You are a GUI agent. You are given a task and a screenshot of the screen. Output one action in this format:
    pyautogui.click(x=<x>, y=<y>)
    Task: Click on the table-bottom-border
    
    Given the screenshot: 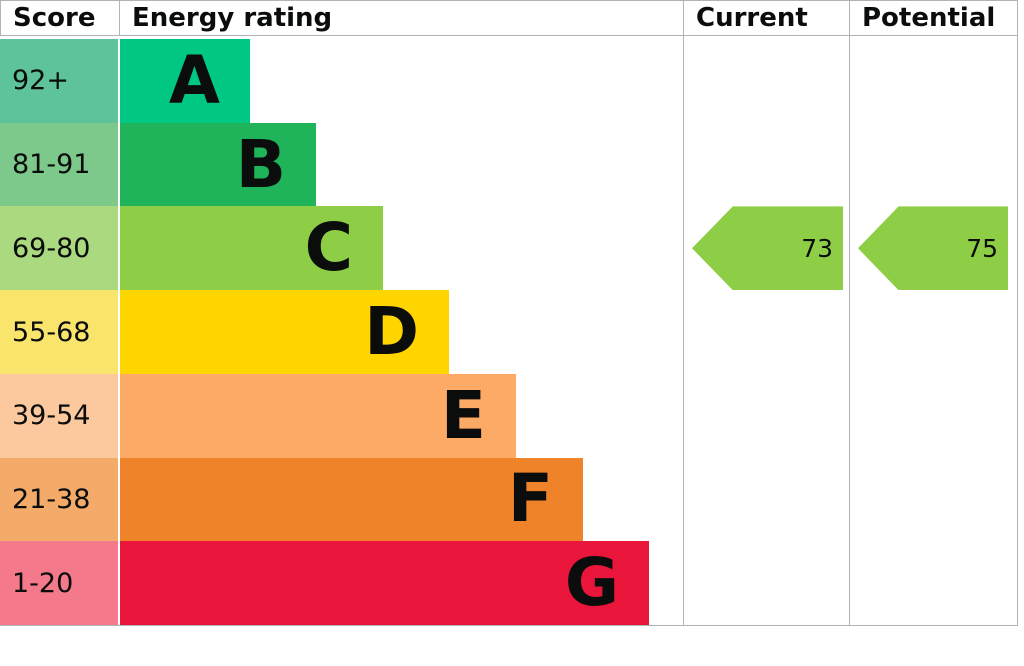 What is the action you would take?
    pyautogui.click(x=509, y=625)
    